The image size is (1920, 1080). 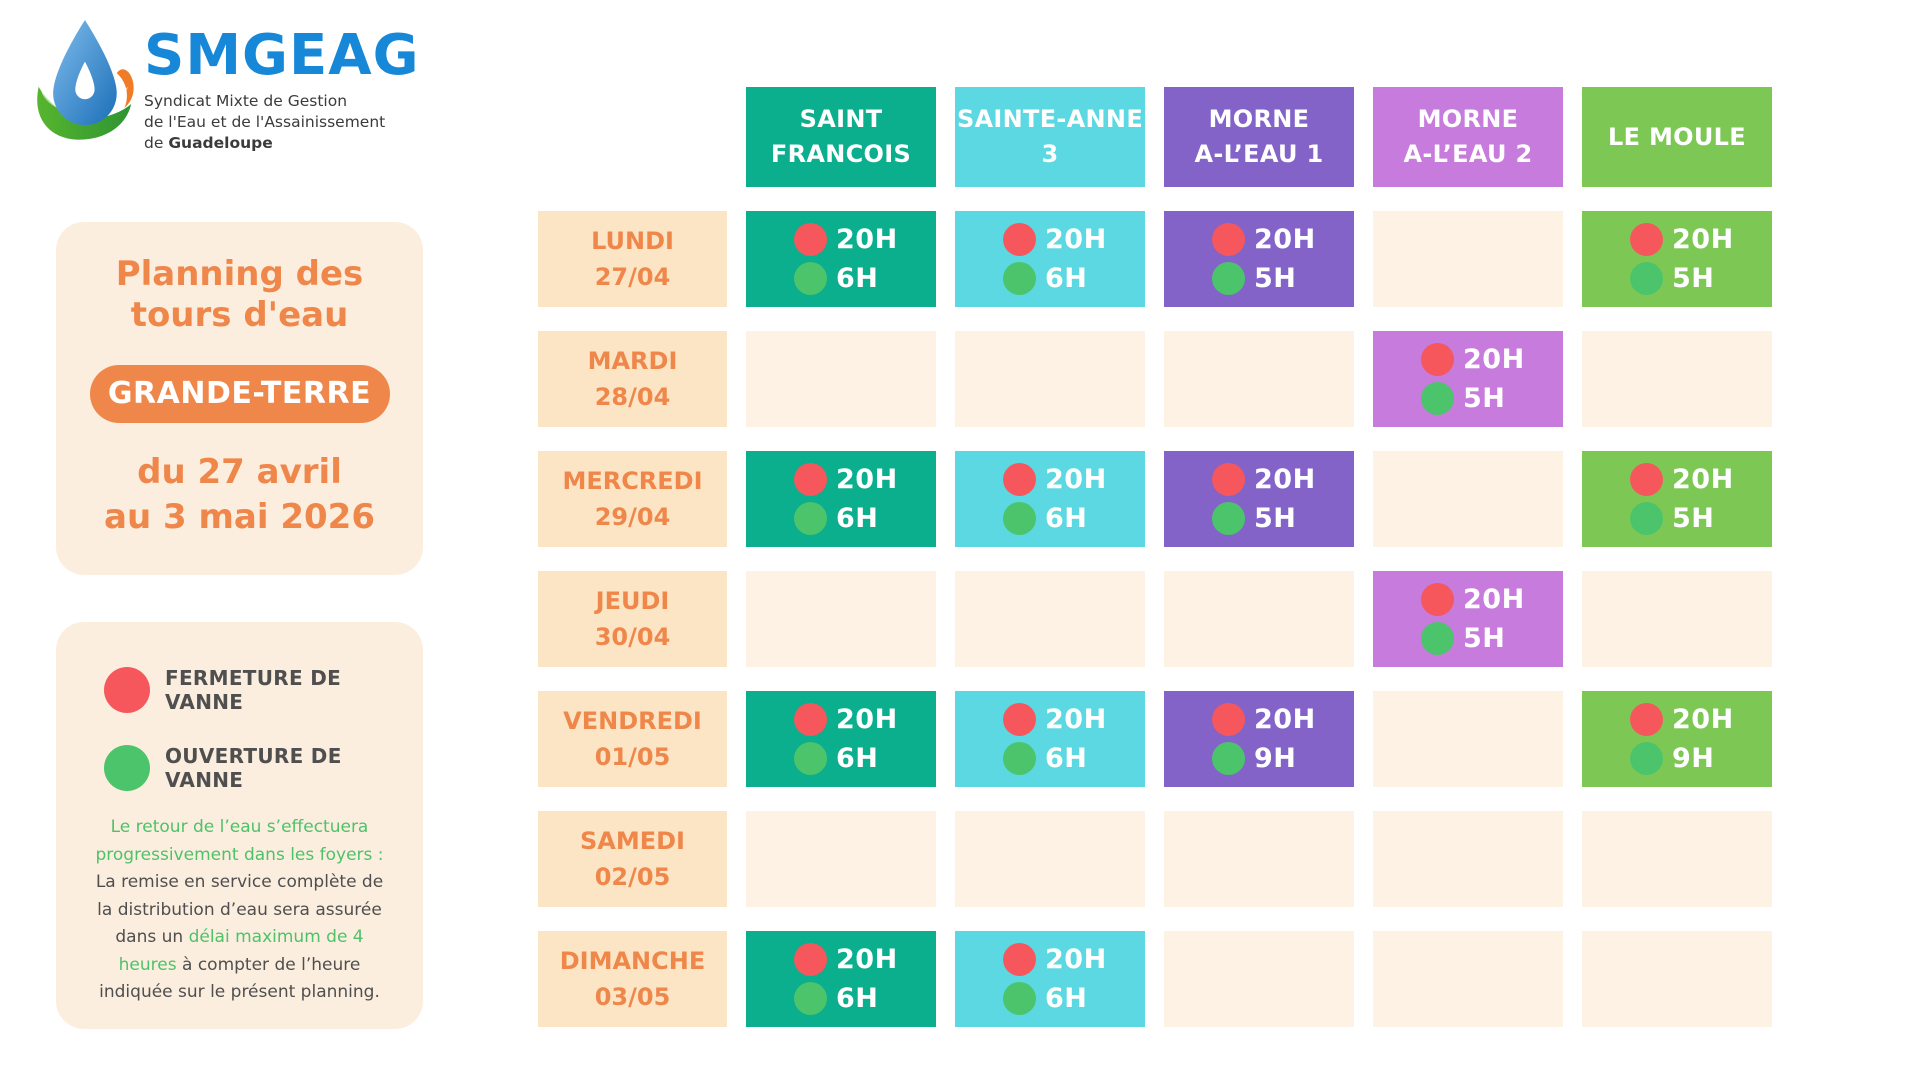 I want to click on valve-open-slot: 5H, so click(x=1492, y=398).